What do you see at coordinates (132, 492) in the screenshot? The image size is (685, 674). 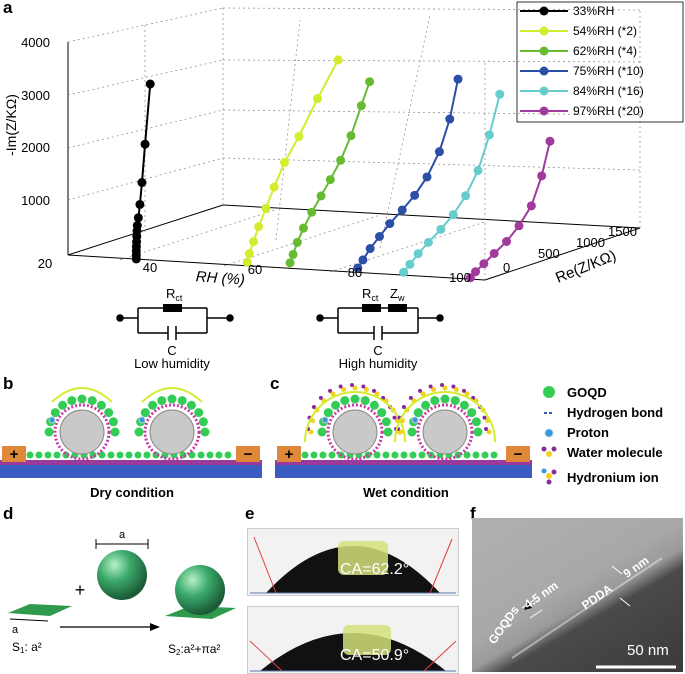 I see `dry-caption: Dry condition` at bounding box center [132, 492].